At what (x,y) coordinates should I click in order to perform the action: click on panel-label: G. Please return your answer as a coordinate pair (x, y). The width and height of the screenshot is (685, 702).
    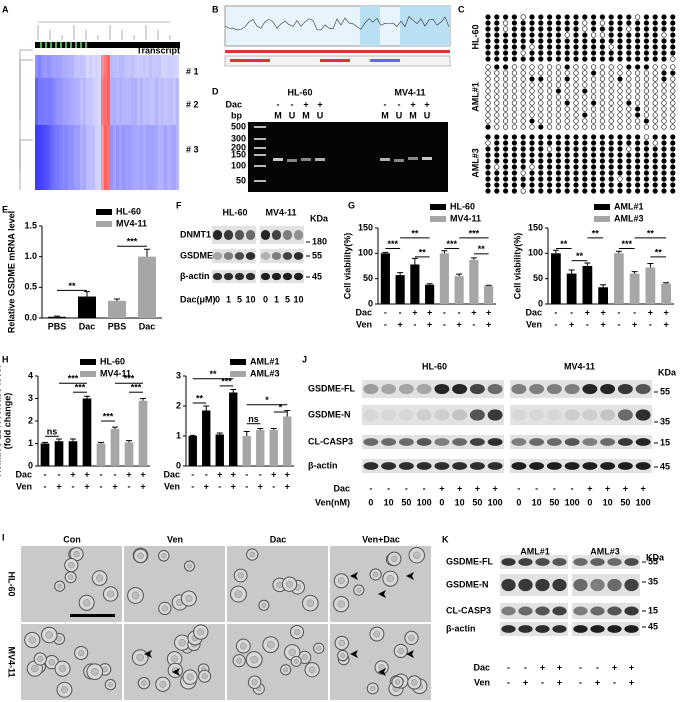
    Looking at the image, I should click on (351, 205).